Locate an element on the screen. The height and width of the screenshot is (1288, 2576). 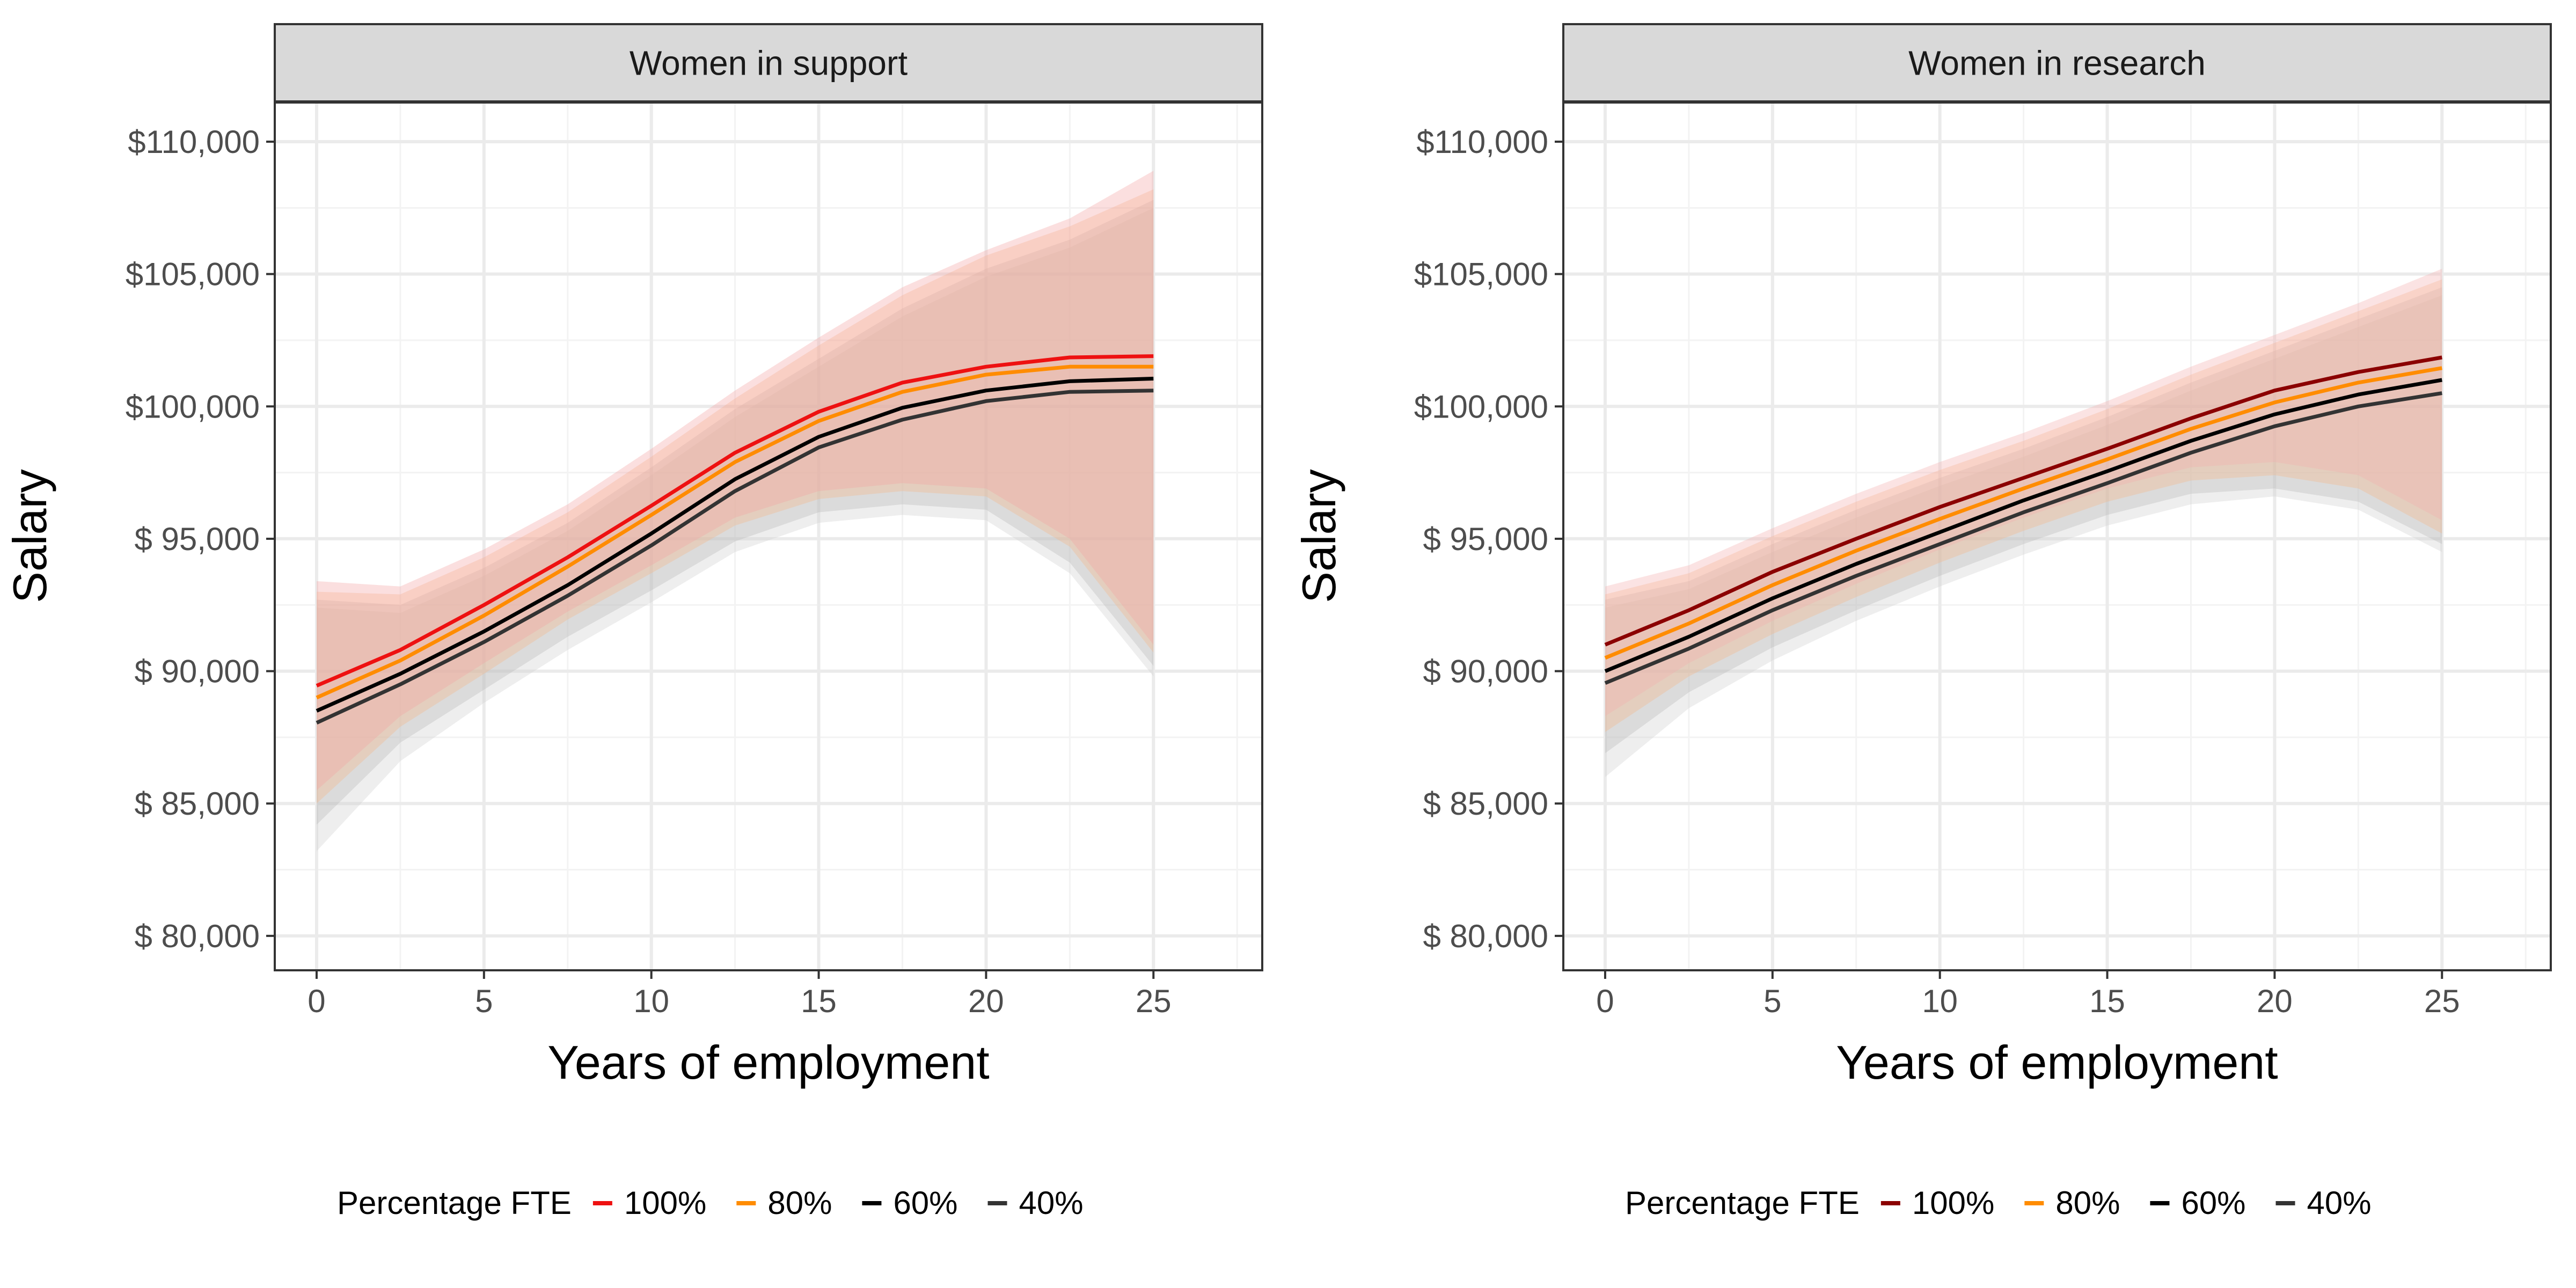
confidence-band-80pct is located at coordinates (2023, 505).